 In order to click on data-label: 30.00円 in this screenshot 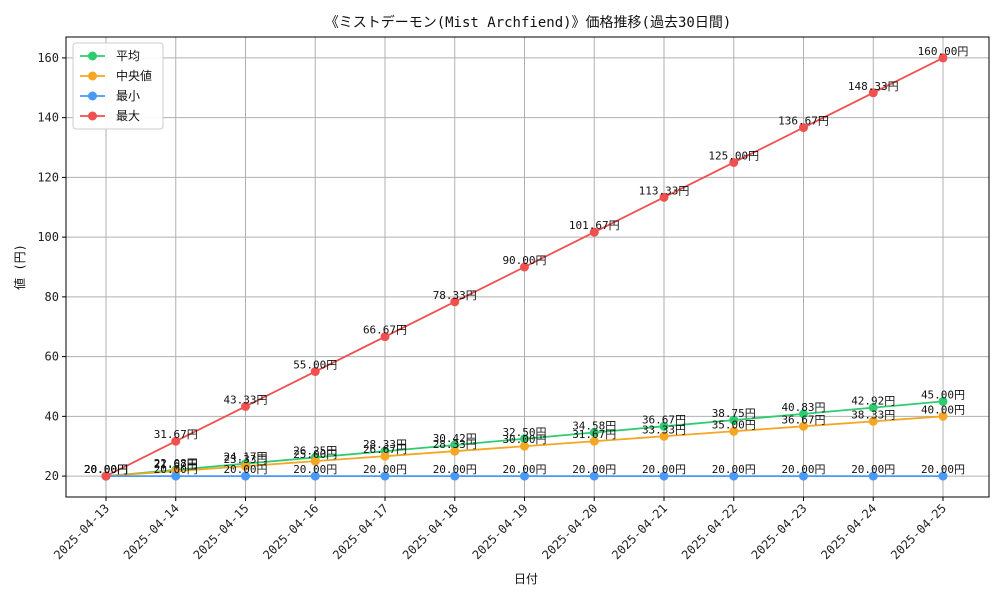, I will do `click(524, 439)`.